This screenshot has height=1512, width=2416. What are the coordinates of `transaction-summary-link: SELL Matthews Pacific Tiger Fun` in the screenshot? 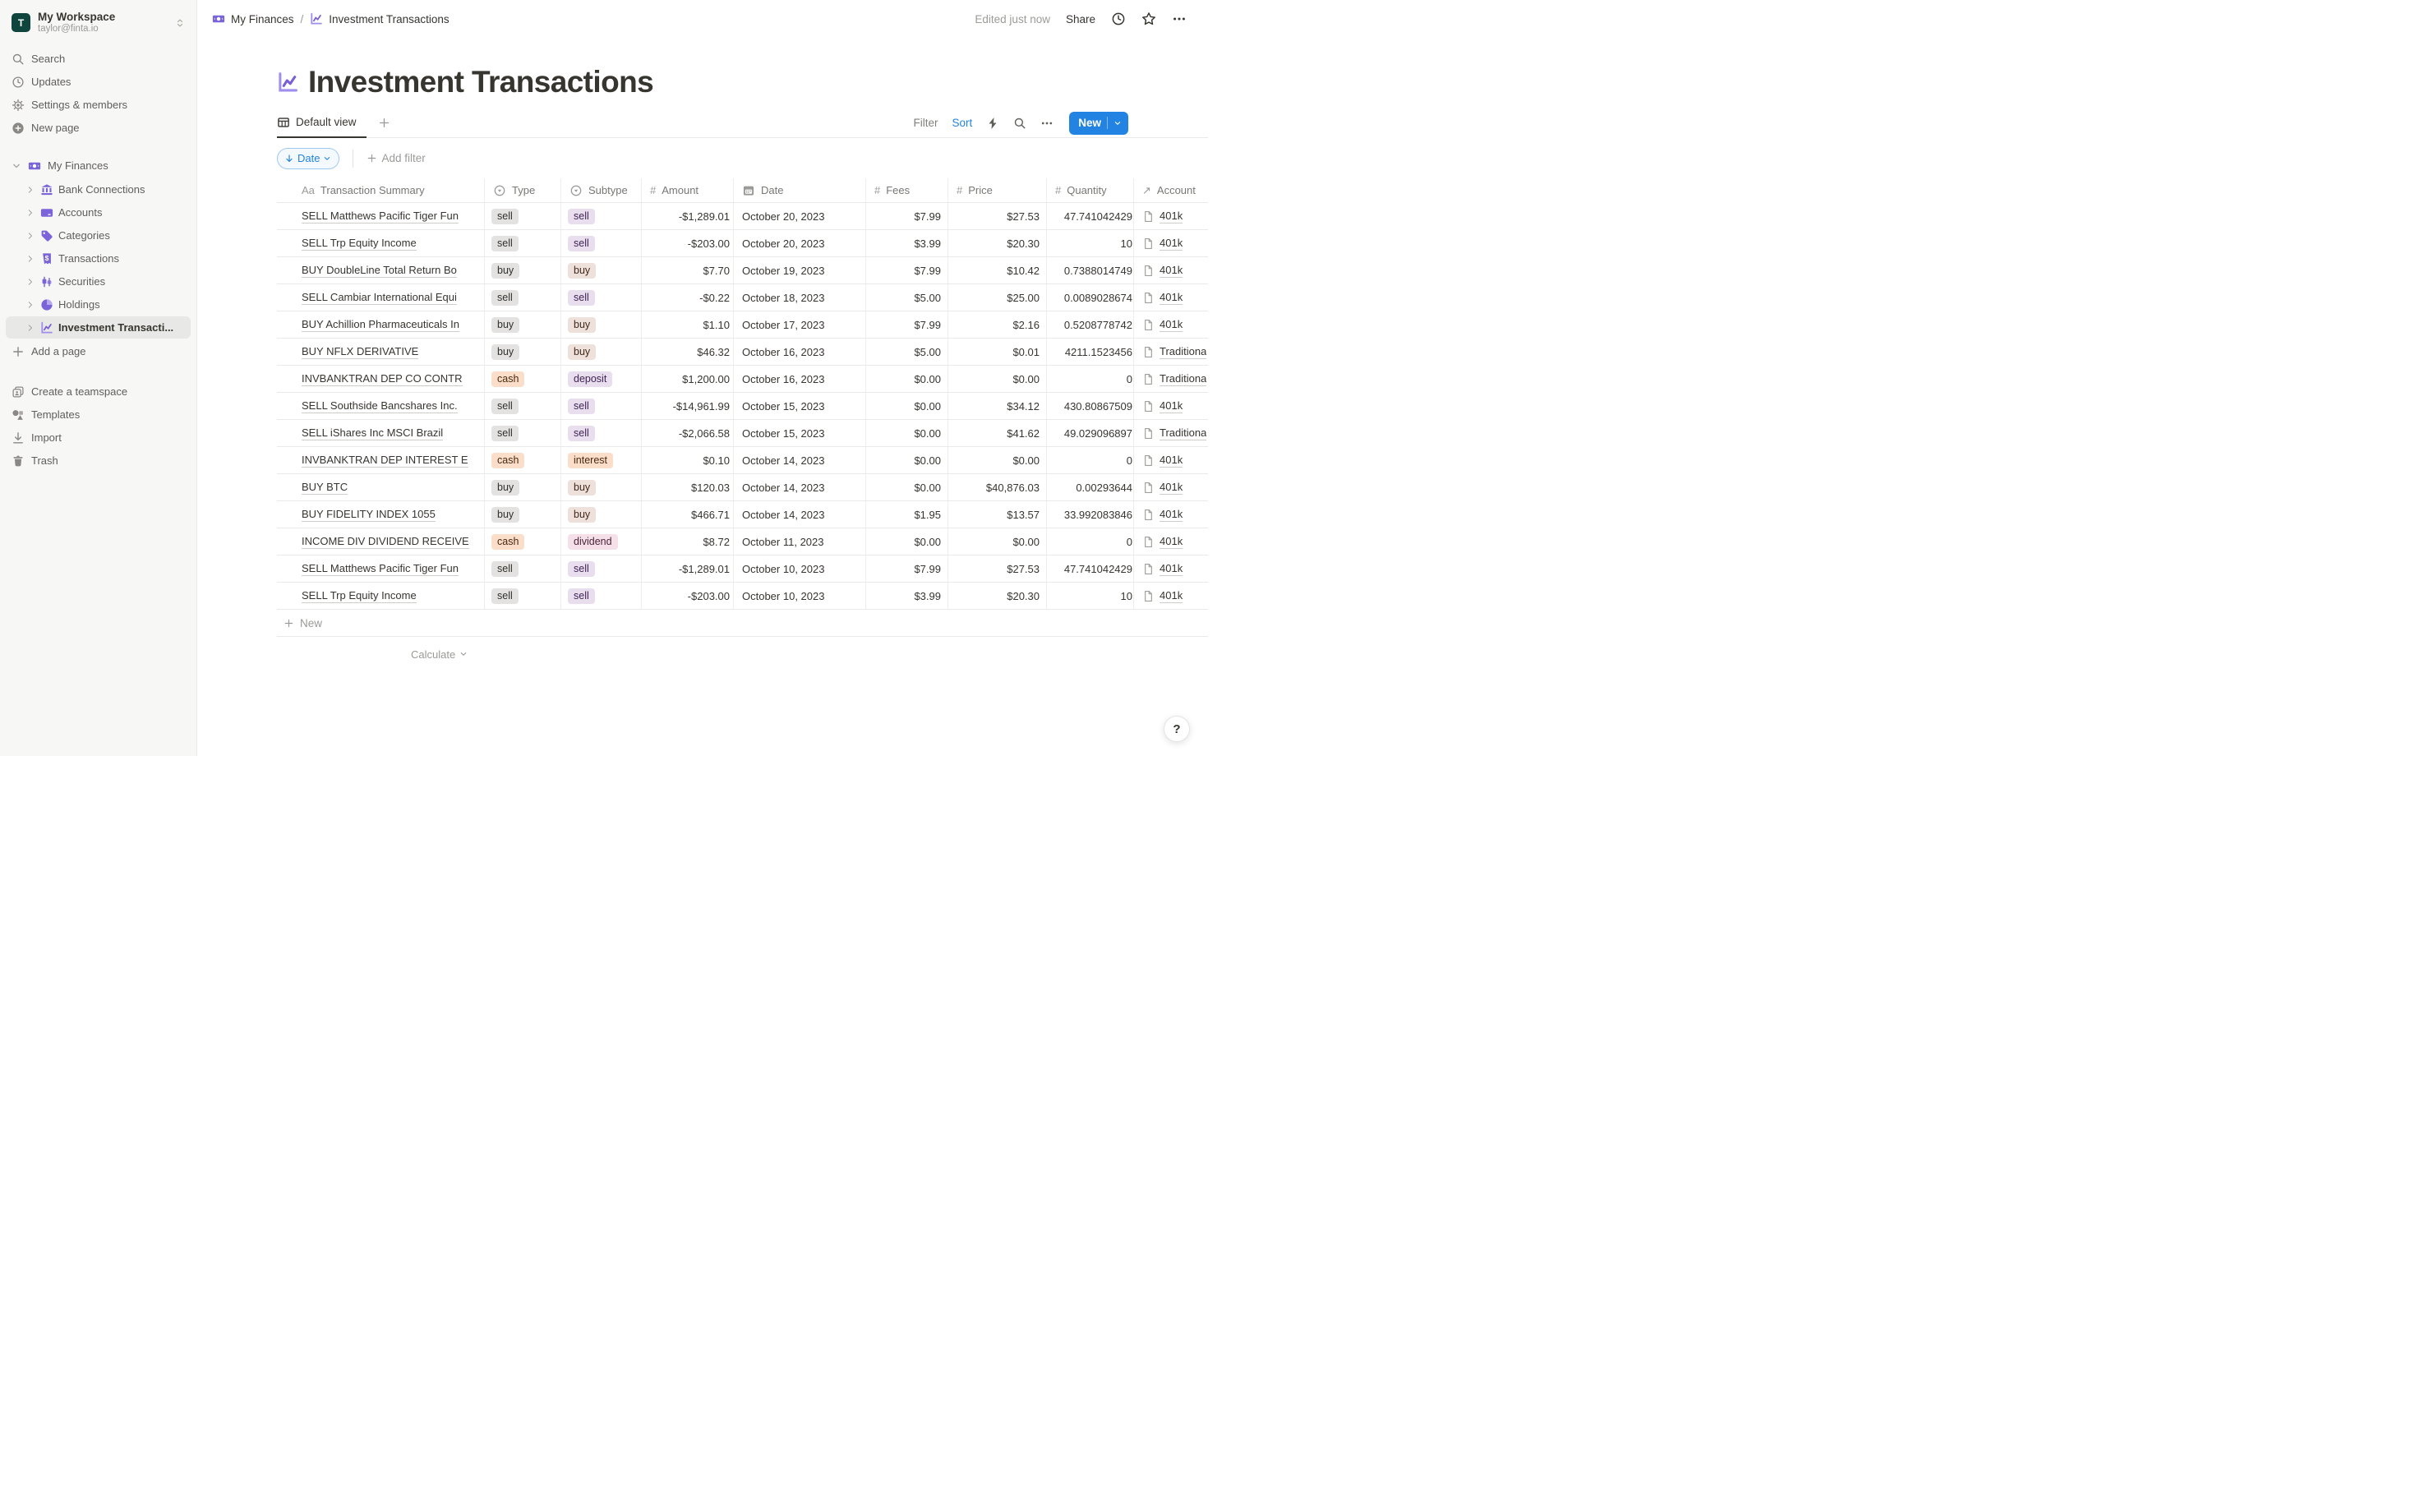 It's located at (381, 568).